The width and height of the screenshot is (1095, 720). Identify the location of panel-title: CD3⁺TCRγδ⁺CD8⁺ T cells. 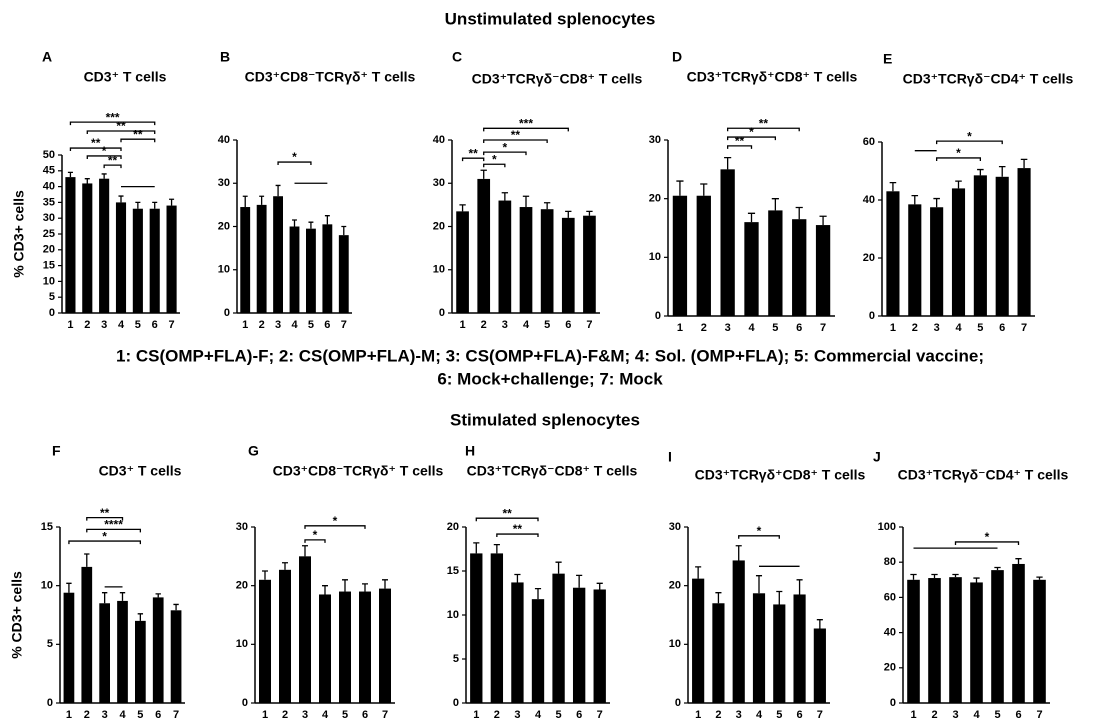
(772, 77).